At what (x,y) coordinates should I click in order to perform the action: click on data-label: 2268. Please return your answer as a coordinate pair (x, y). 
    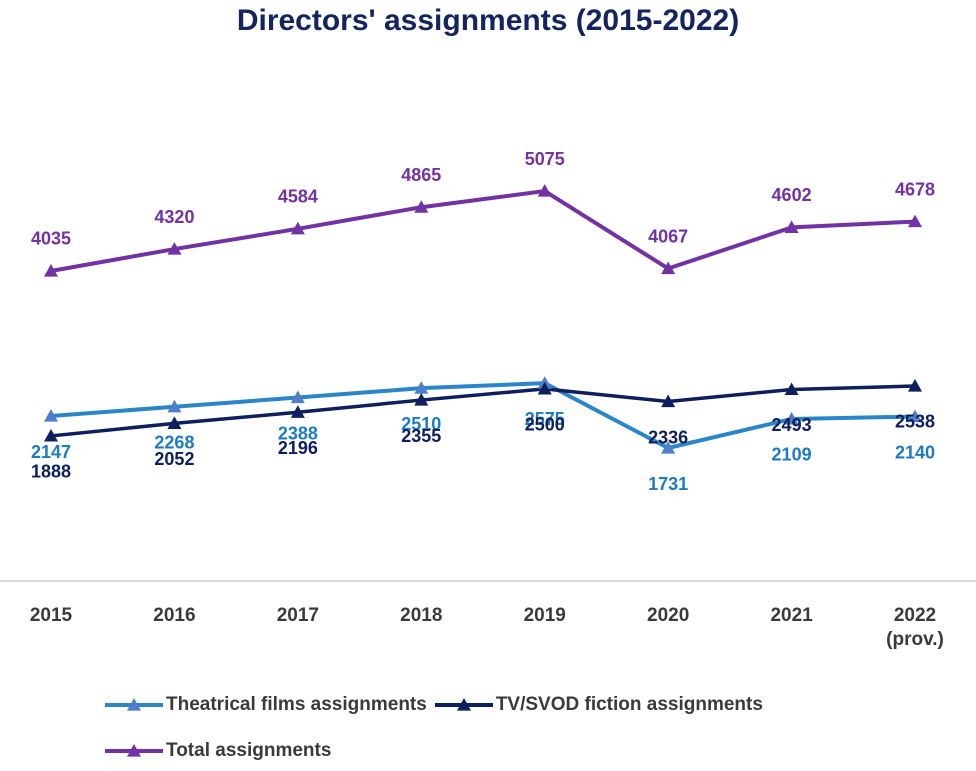
    Looking at the image, I should click on (174, 442).